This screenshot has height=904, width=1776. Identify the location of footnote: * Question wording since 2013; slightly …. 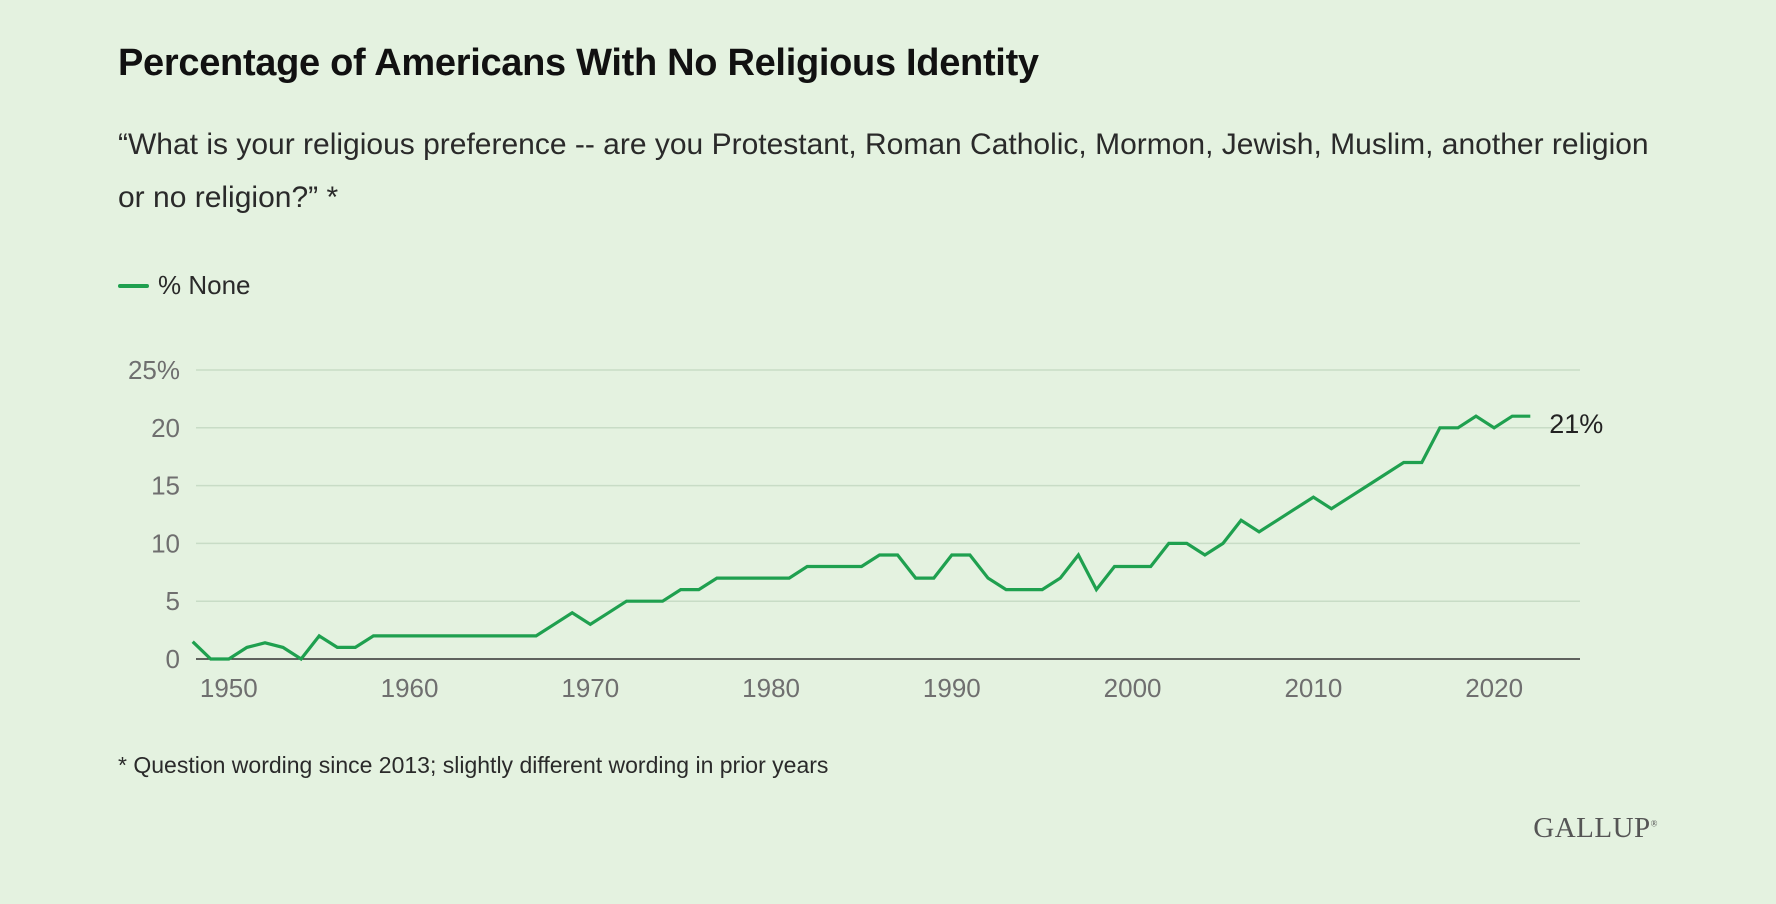
(473, 765).